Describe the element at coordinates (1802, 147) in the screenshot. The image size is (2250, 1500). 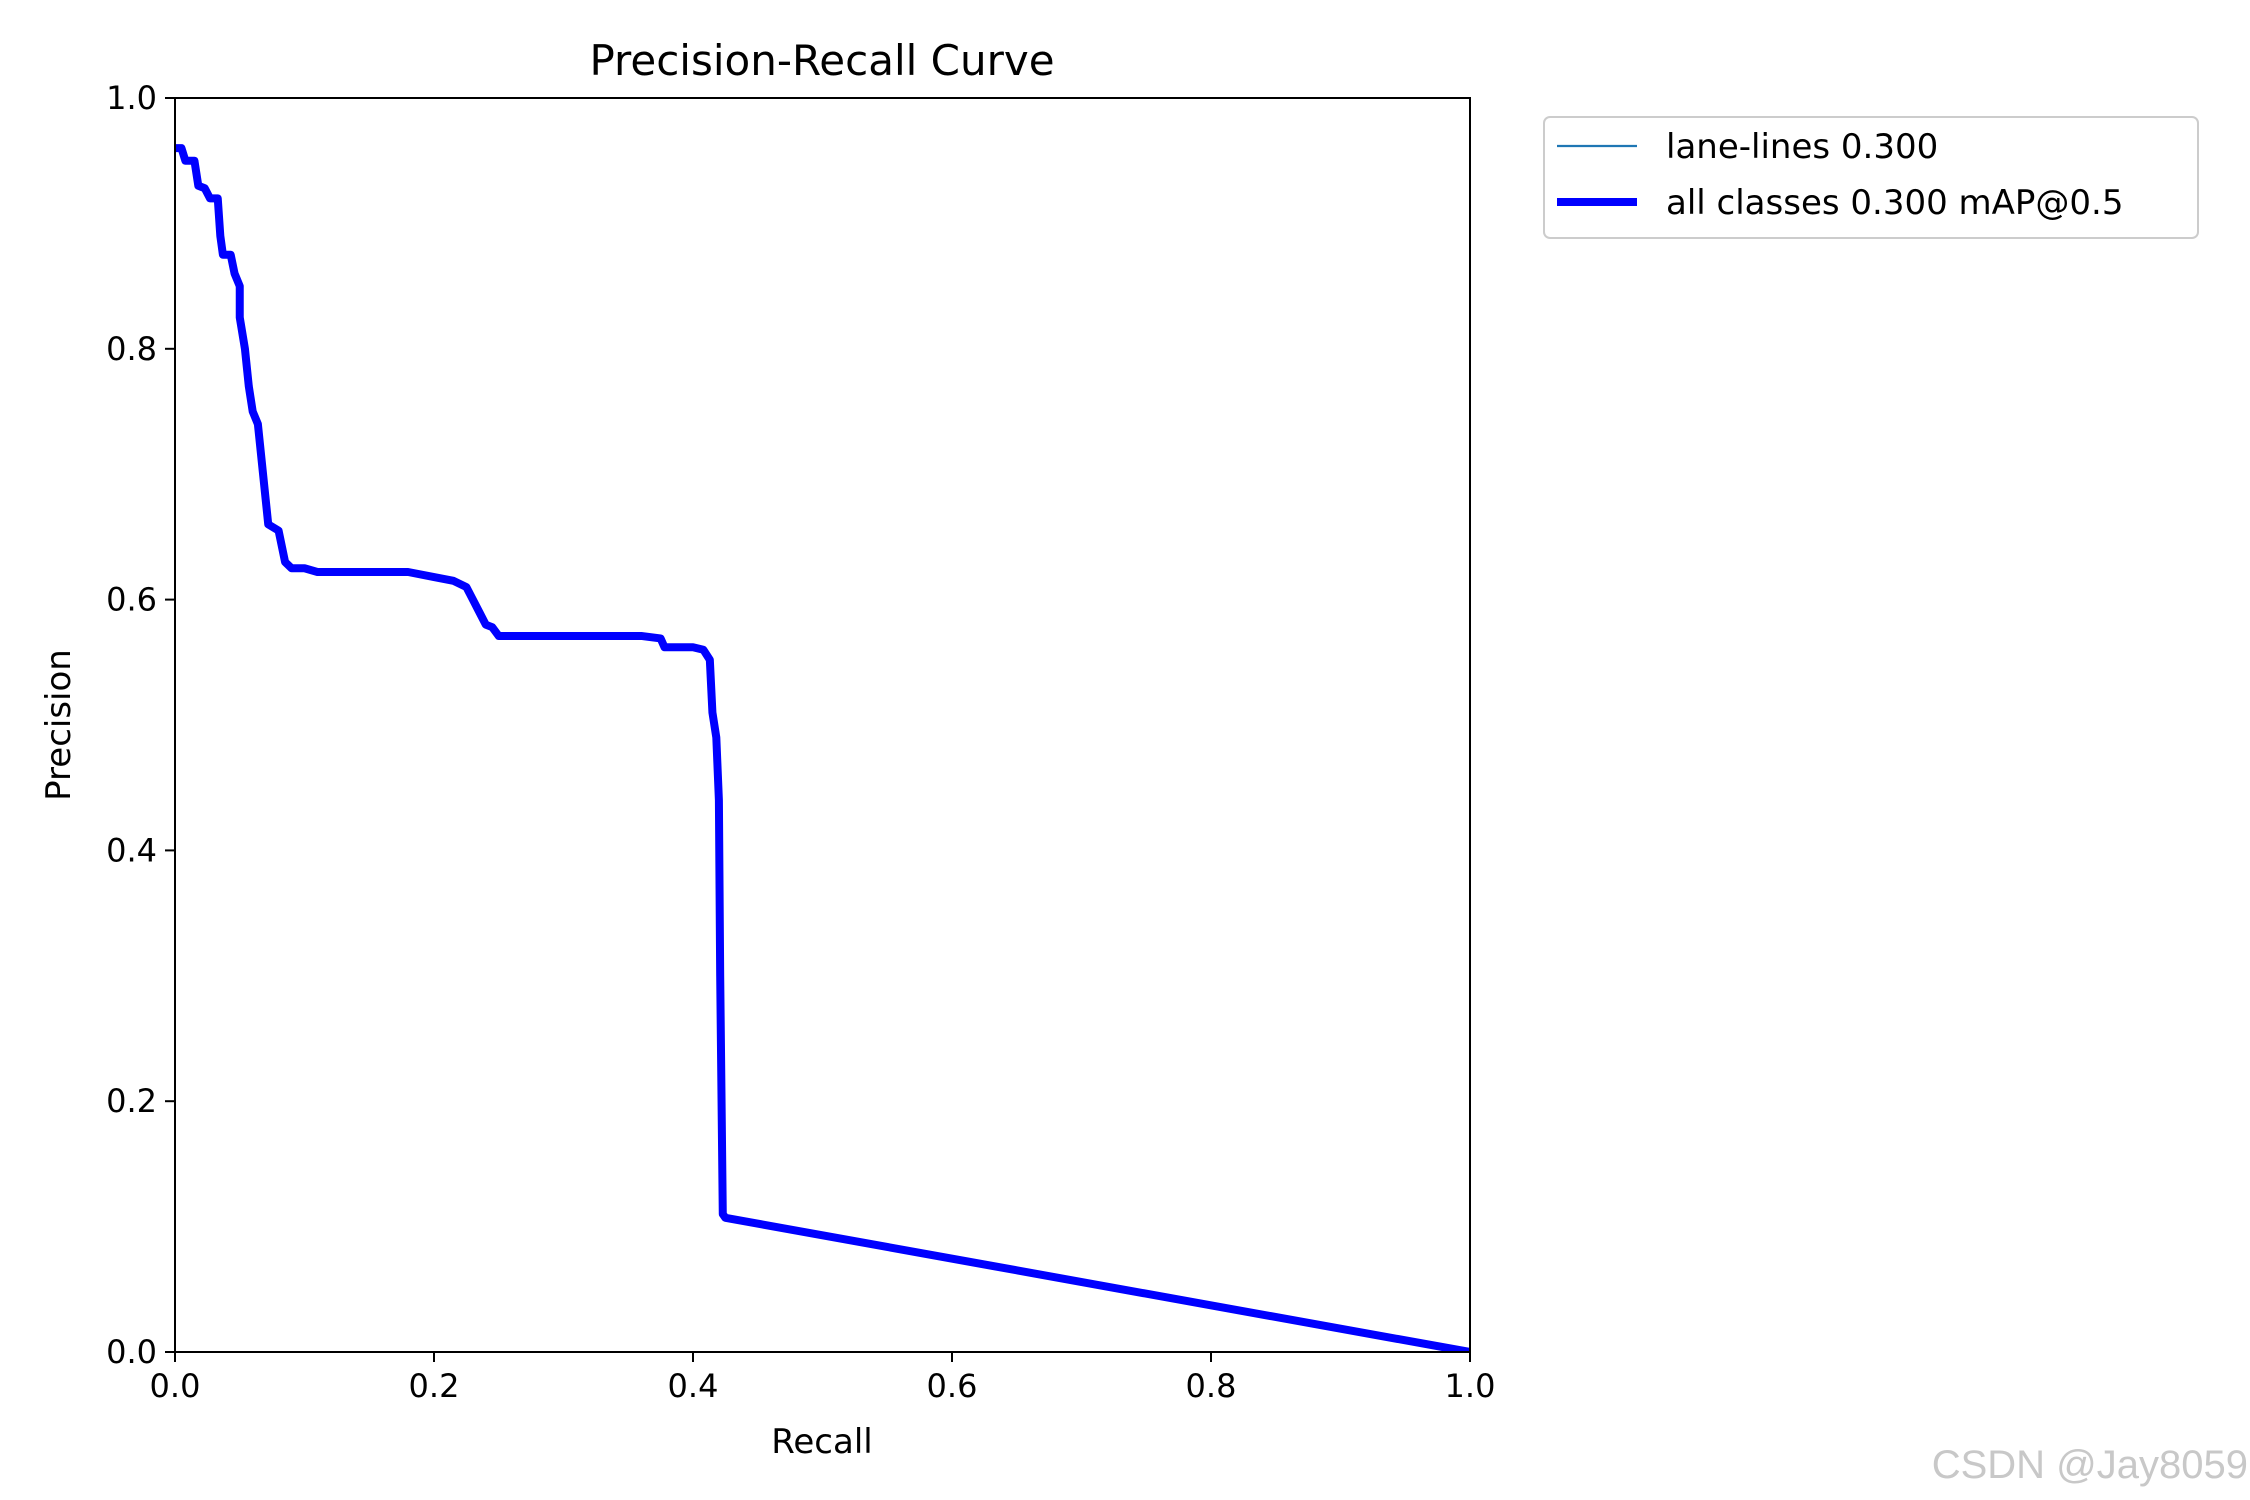
I see `legend-label-lane-lines: lane-lines 0.300` at that location.